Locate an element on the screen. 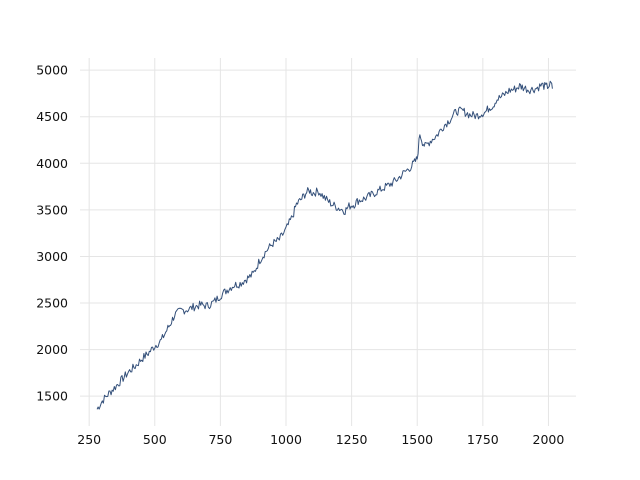 The width and height of the screenshot is (640, 480). x-tick-label: 250 is located at coordinates (89, 439).